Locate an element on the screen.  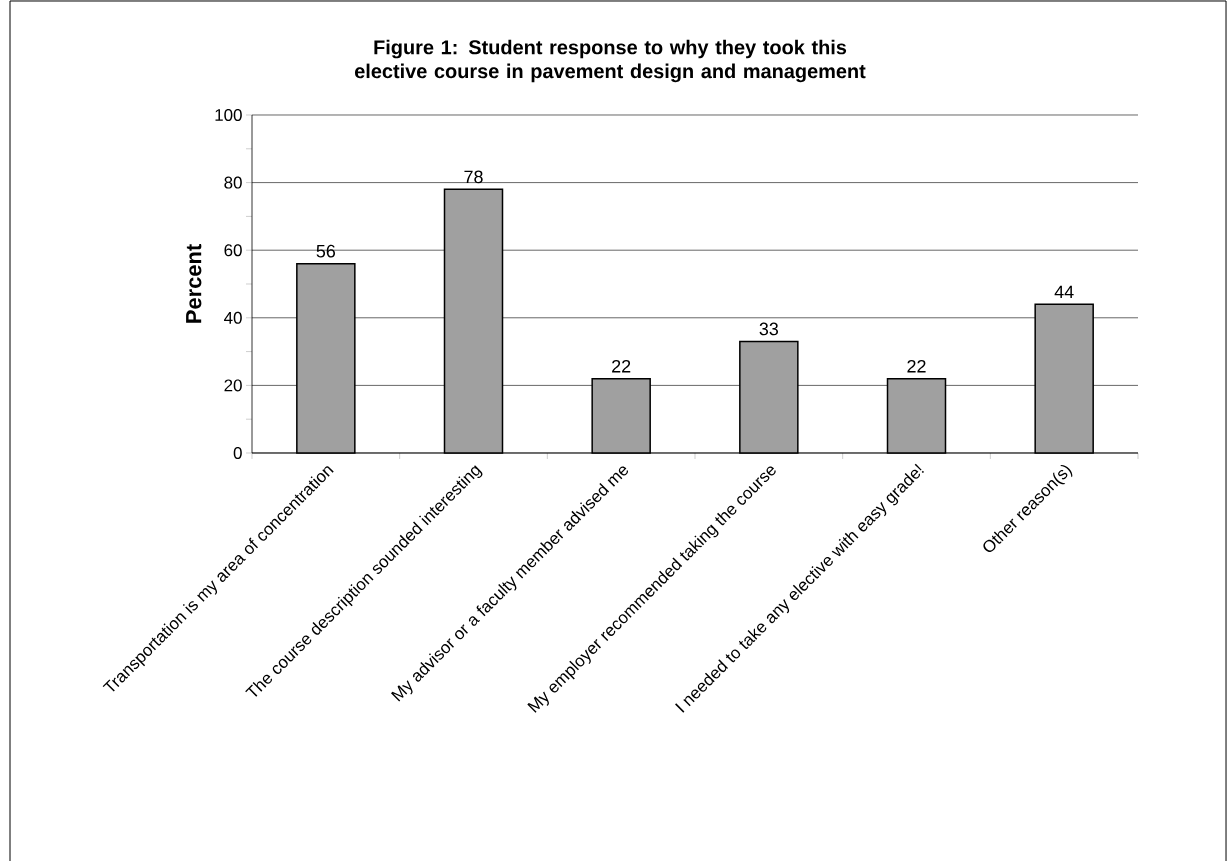
y-tick-label: 0 is located at coordinates (237, 453).